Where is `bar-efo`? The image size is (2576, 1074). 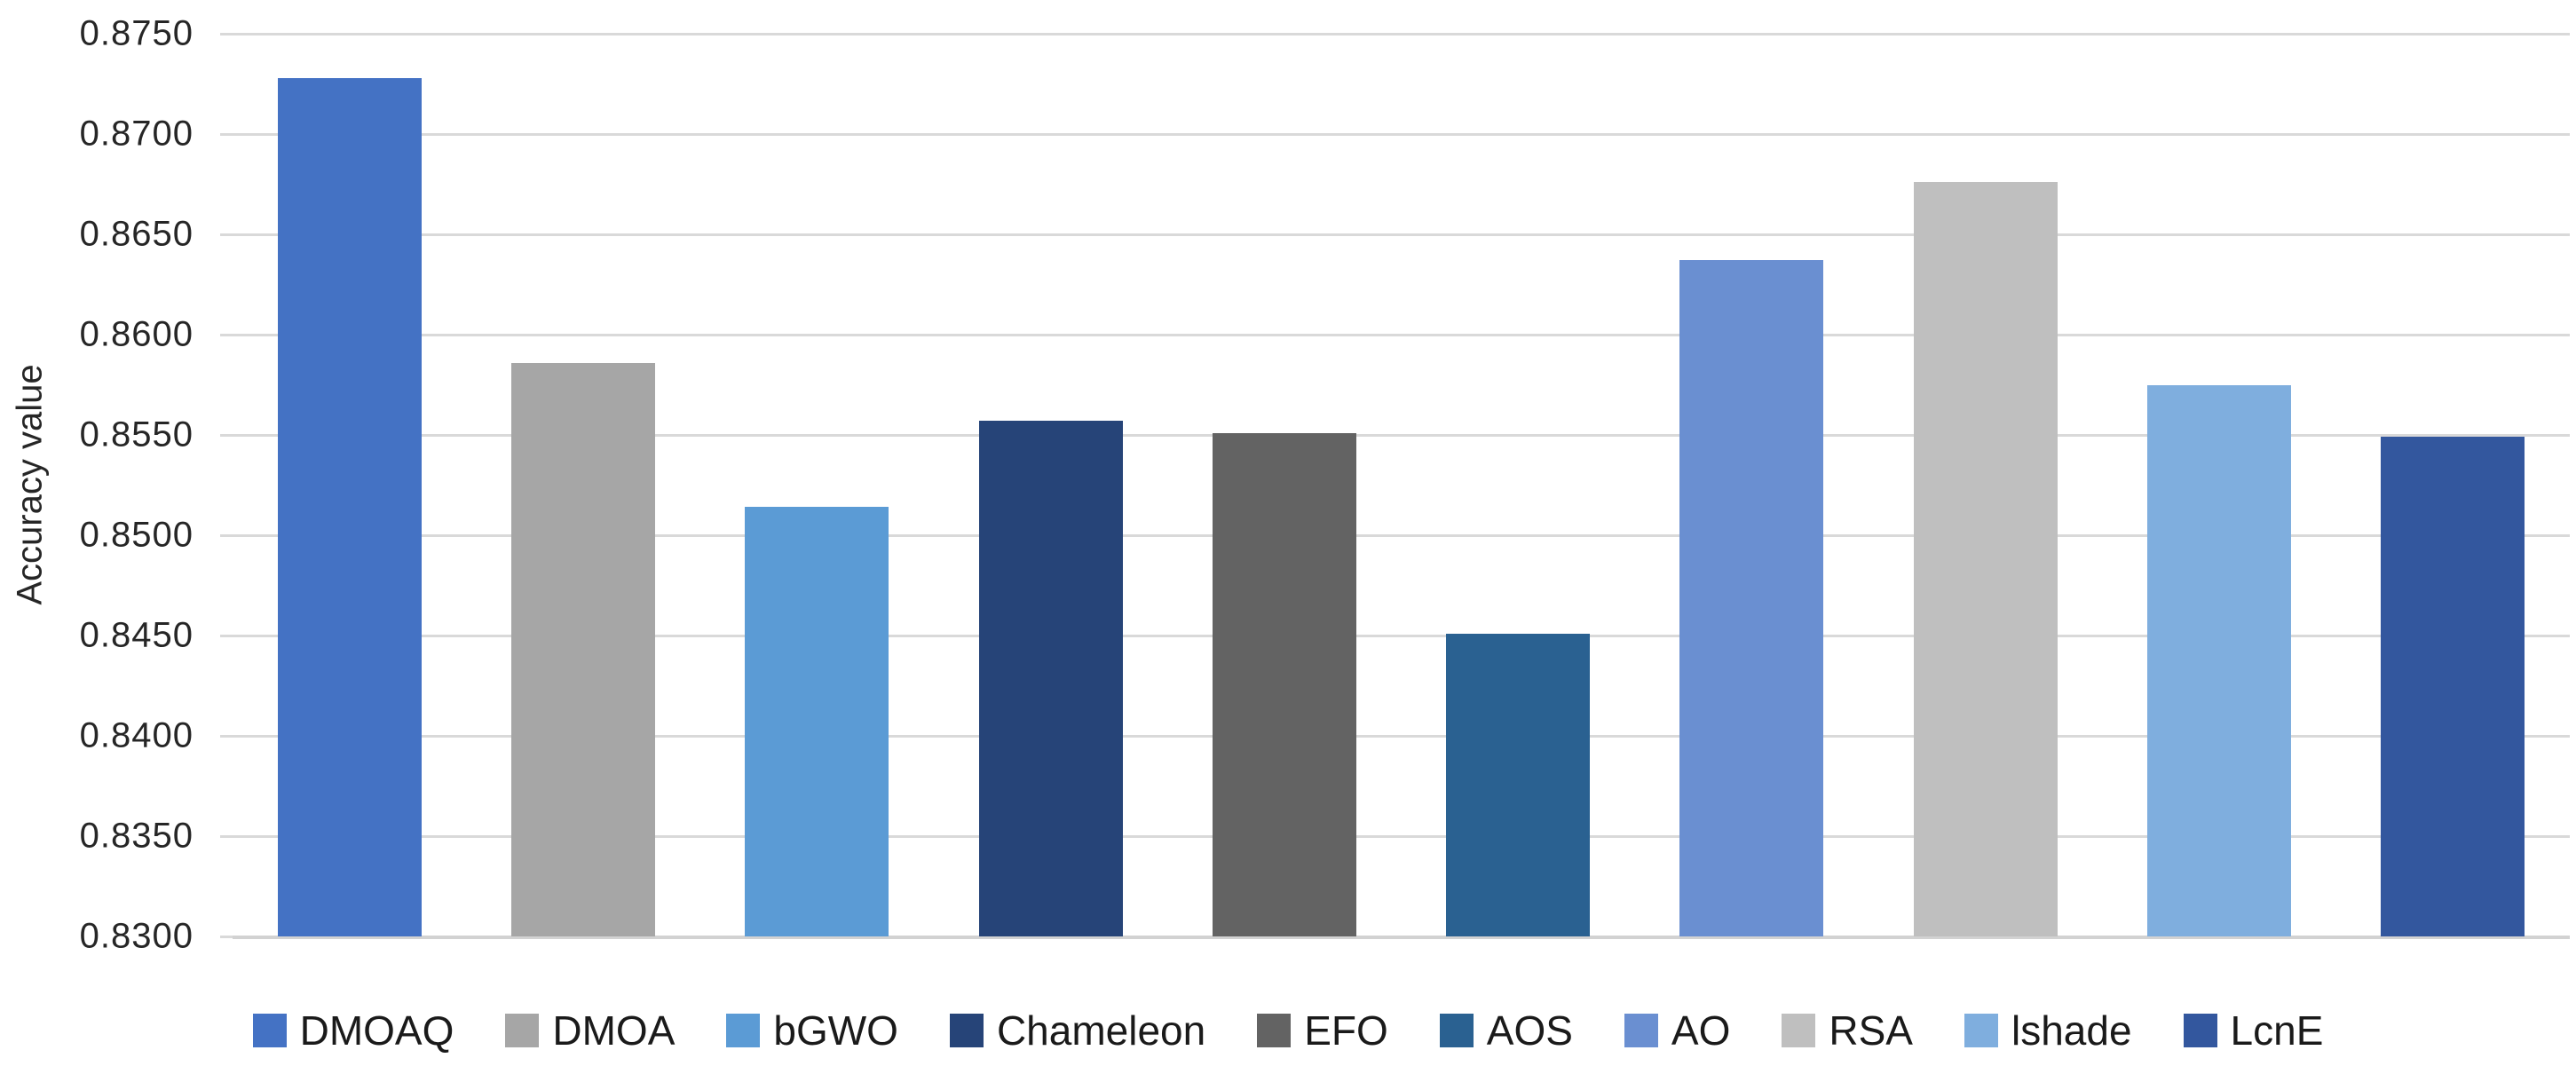 bar-efo is located at coordinates (1284, 684).